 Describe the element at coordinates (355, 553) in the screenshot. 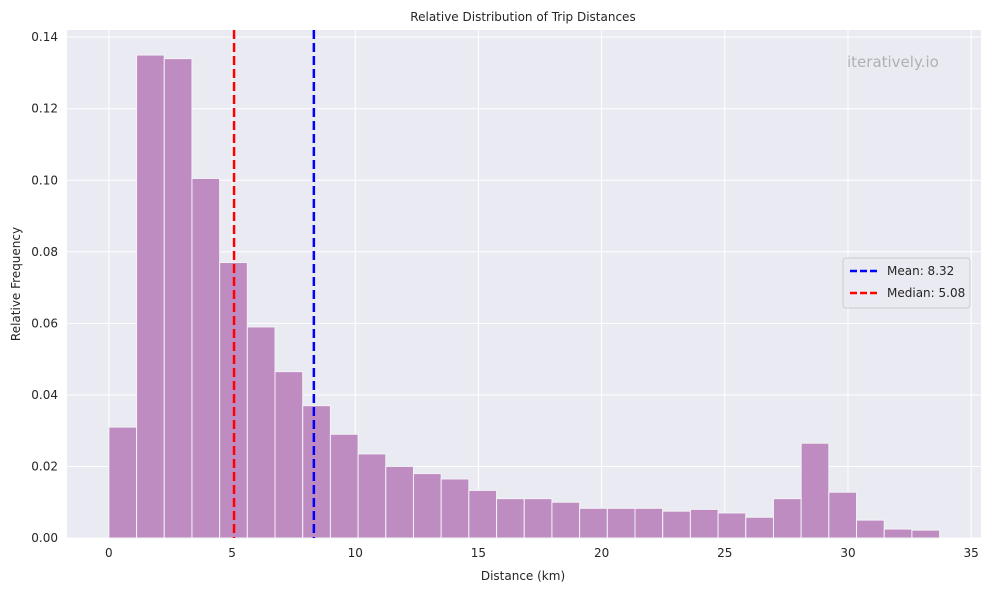

I see `x-tick-label: 10` at that location.